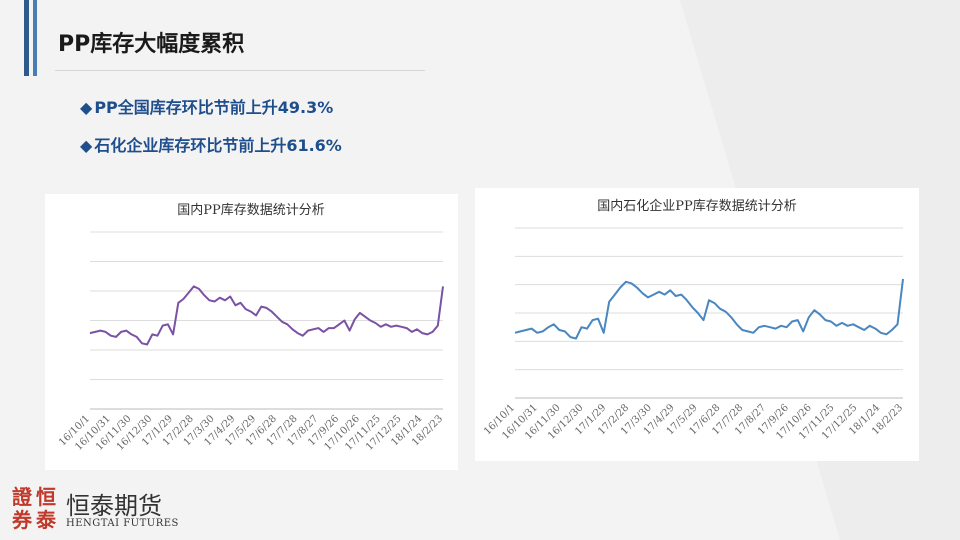 The width and height of the screenshot is (960, 540). I want to click on bullet-text: PP全国库存环比节前上升49.3%, so click(214, 107).